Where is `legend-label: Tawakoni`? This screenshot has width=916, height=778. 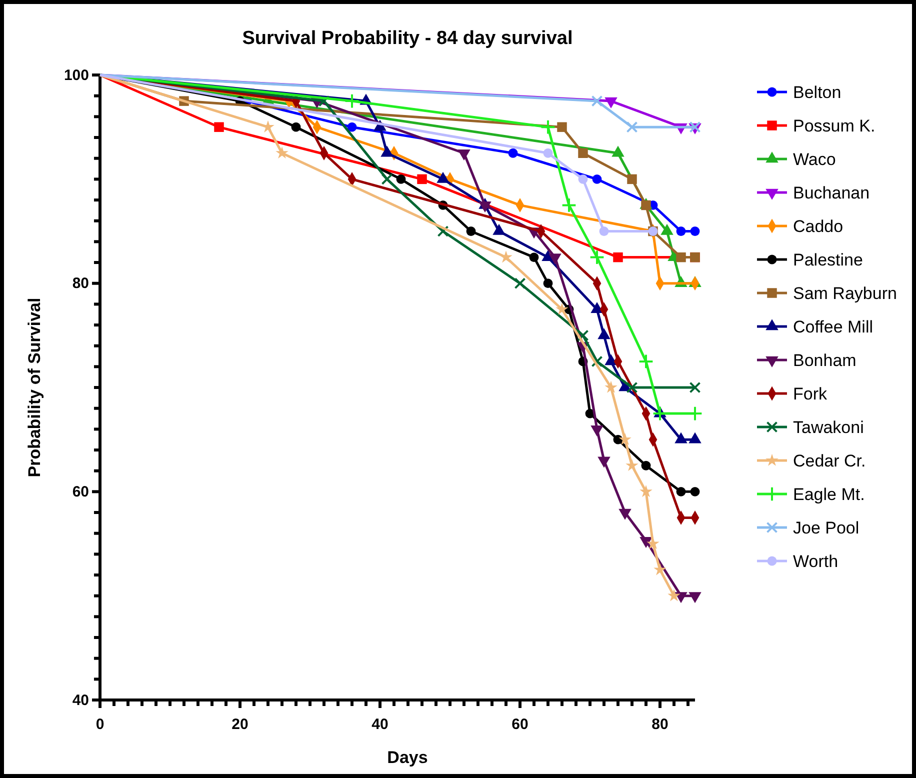 legend-label: Tawakoni is located at coordinates (828, 427).